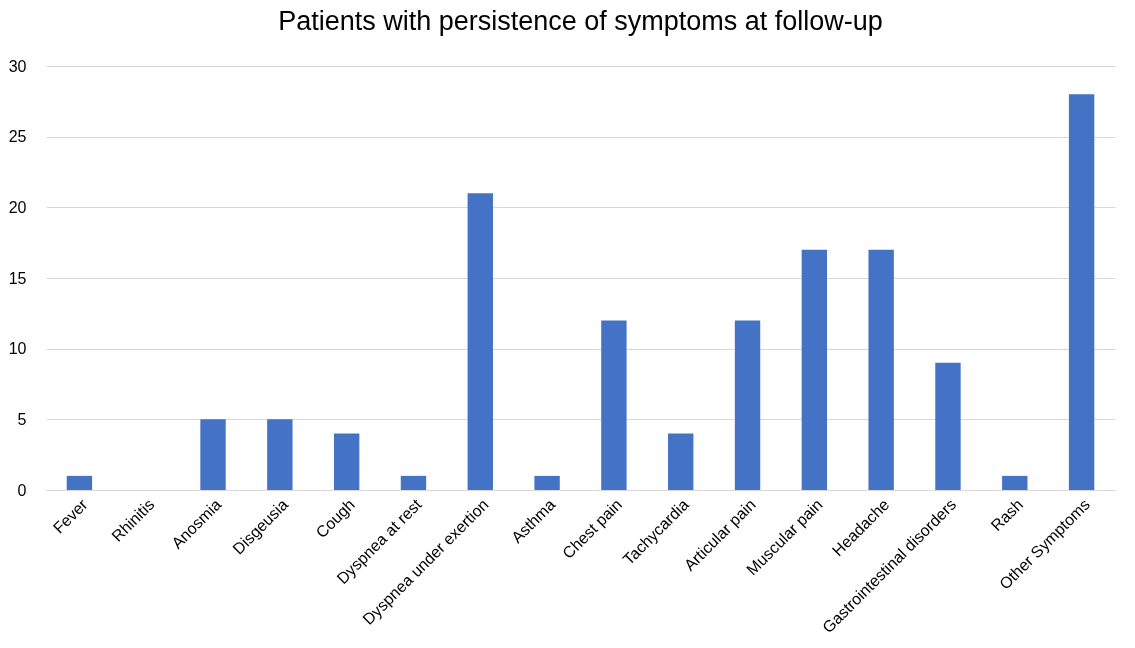 Image resolution: width=1135 pixels, height=648 pixels. What do you see at coordinates (17, 66) in the screenshot?
I see `y-tick-label: 30` at bounding box center [17, 66].